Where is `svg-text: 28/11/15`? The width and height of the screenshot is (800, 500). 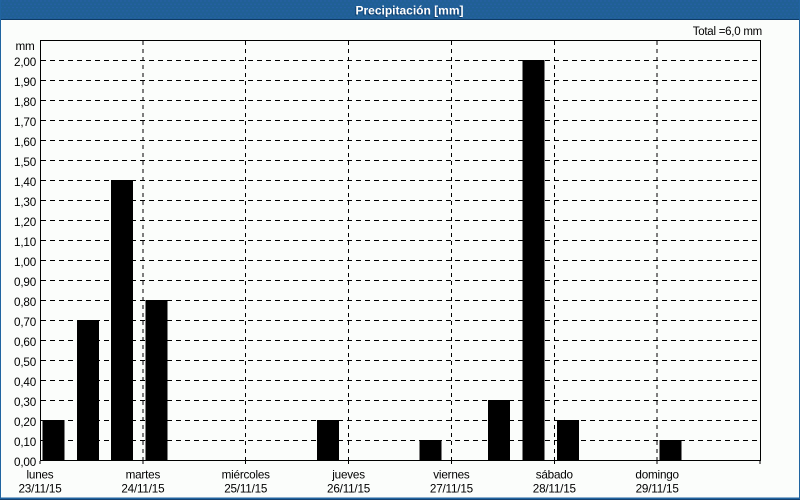
svg-text: 28/11/15 is located at coordinates (555, 489).